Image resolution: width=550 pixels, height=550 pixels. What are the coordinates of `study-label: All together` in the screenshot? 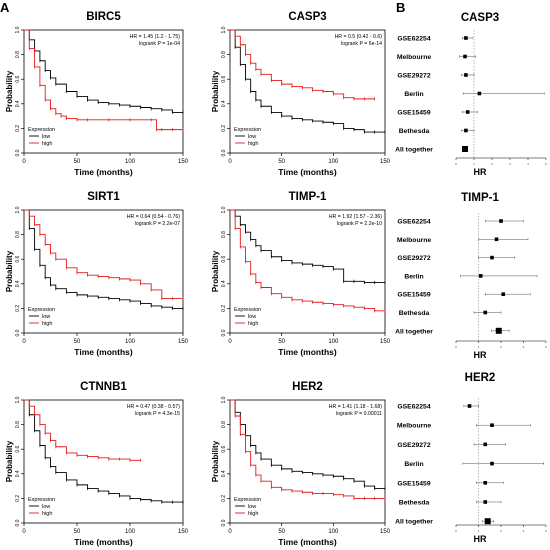 It's located at (414, 150).